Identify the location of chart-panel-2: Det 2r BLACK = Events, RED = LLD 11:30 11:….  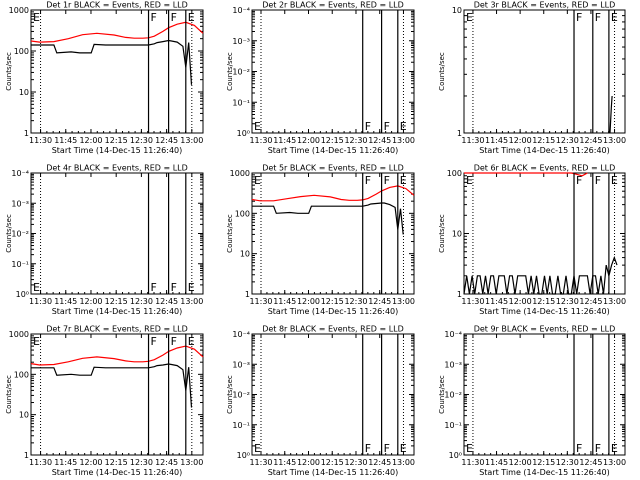
(320, 78).